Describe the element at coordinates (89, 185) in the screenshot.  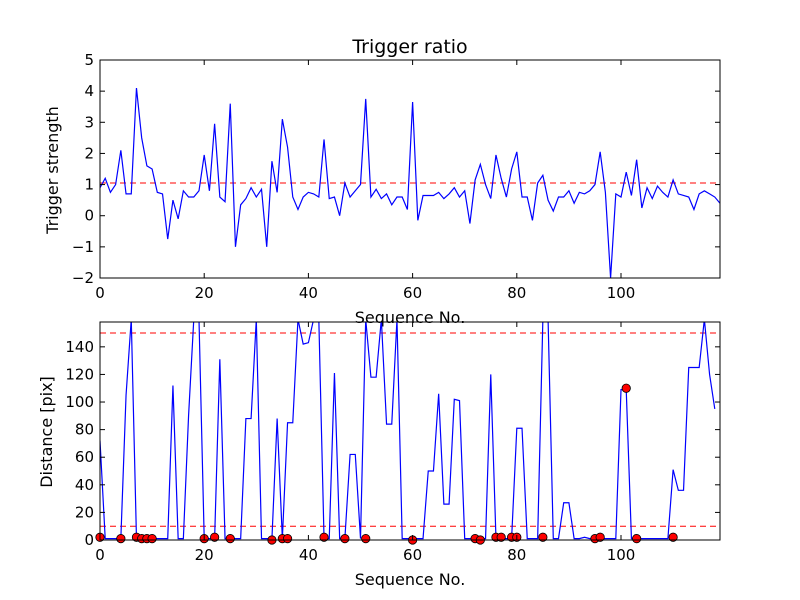
I see `y-tick-label: 1` at that location.